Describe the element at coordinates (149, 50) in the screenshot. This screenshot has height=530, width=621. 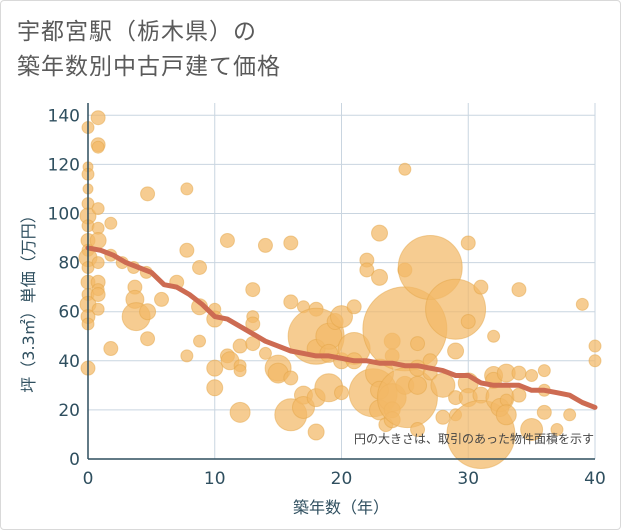
I see `chart-title: 宇都宮駅（栃木県）の 築年数別中古戸建て価格` at that location.